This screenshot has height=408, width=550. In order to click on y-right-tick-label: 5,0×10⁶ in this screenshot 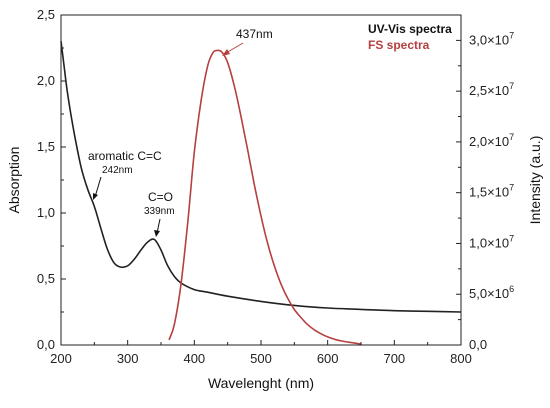, I will do `click(491, 292)`.